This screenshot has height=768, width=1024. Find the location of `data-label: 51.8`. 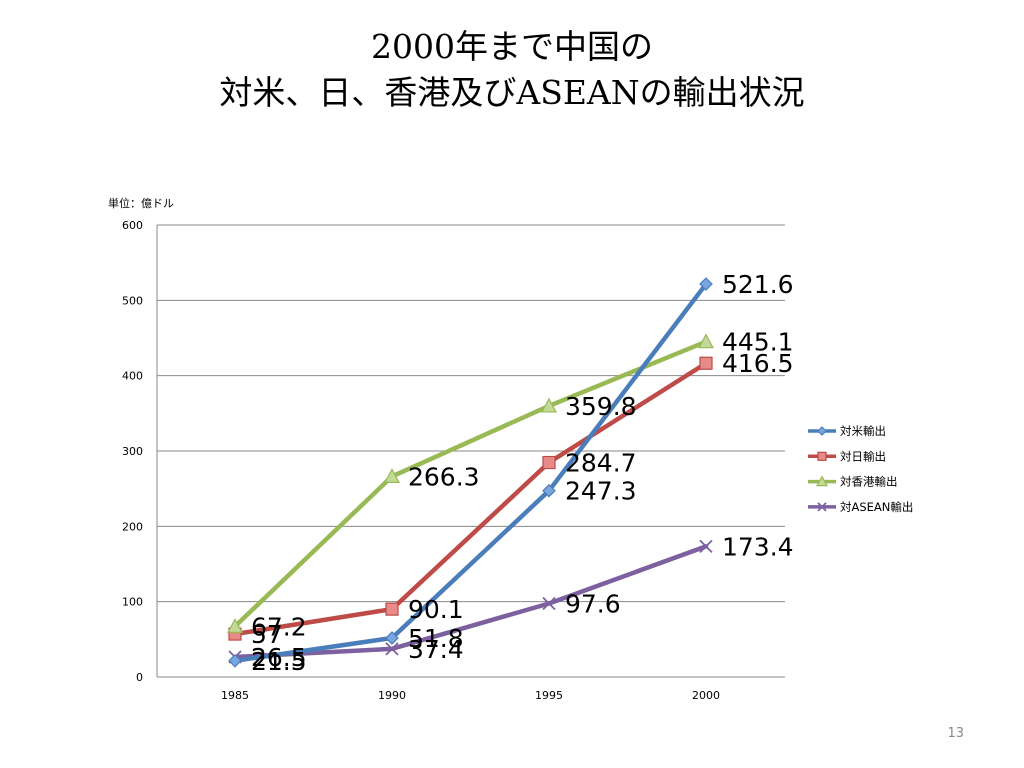

data-label: 51.8 is located at coordinates (436, 638).